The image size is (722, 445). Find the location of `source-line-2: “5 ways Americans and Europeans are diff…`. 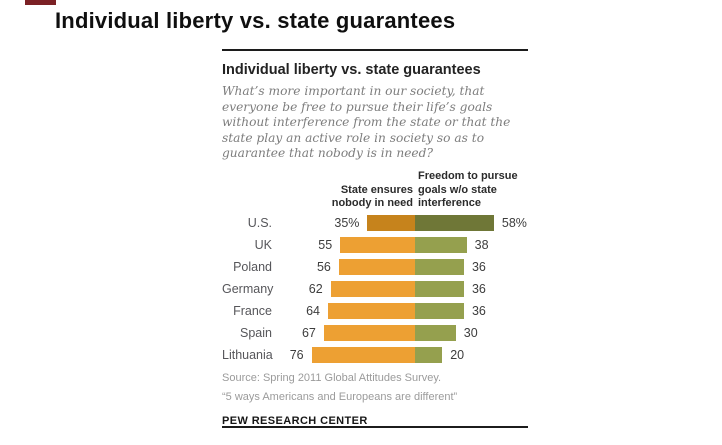

source-line-2: “5 ways Americans and Europeans are diff… is located at coordinates (340, 396).